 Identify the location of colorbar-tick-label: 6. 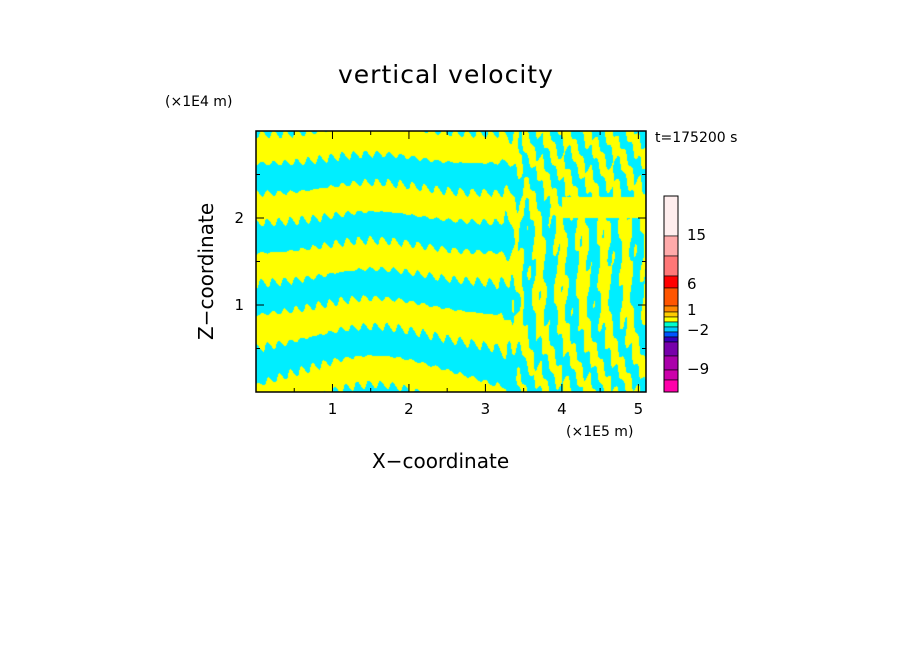
(692, 284).